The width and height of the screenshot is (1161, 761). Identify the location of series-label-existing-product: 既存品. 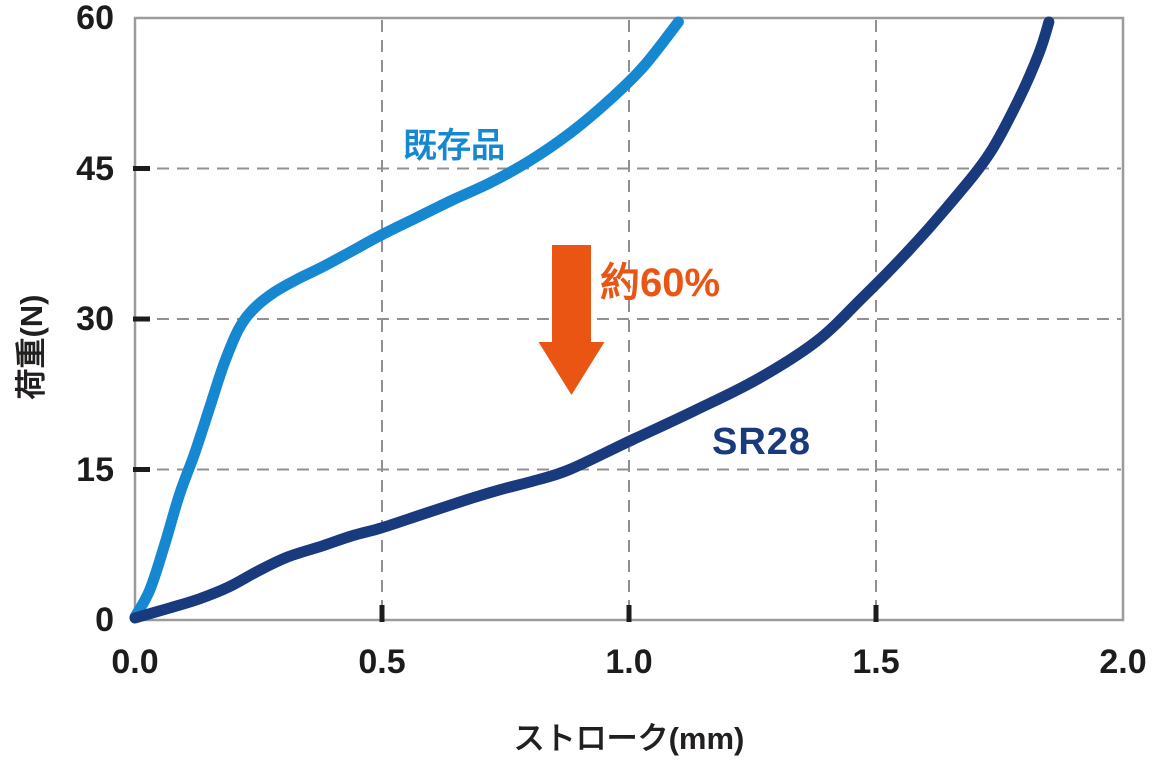
(454, 146).